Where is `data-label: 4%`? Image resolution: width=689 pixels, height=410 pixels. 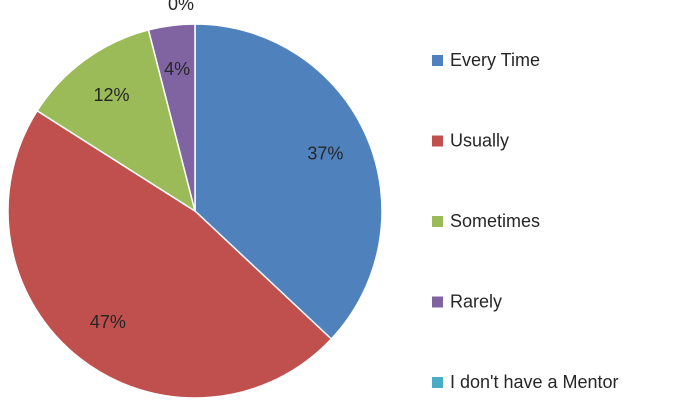 data-label: 4% is located at coordinates (177, 69).